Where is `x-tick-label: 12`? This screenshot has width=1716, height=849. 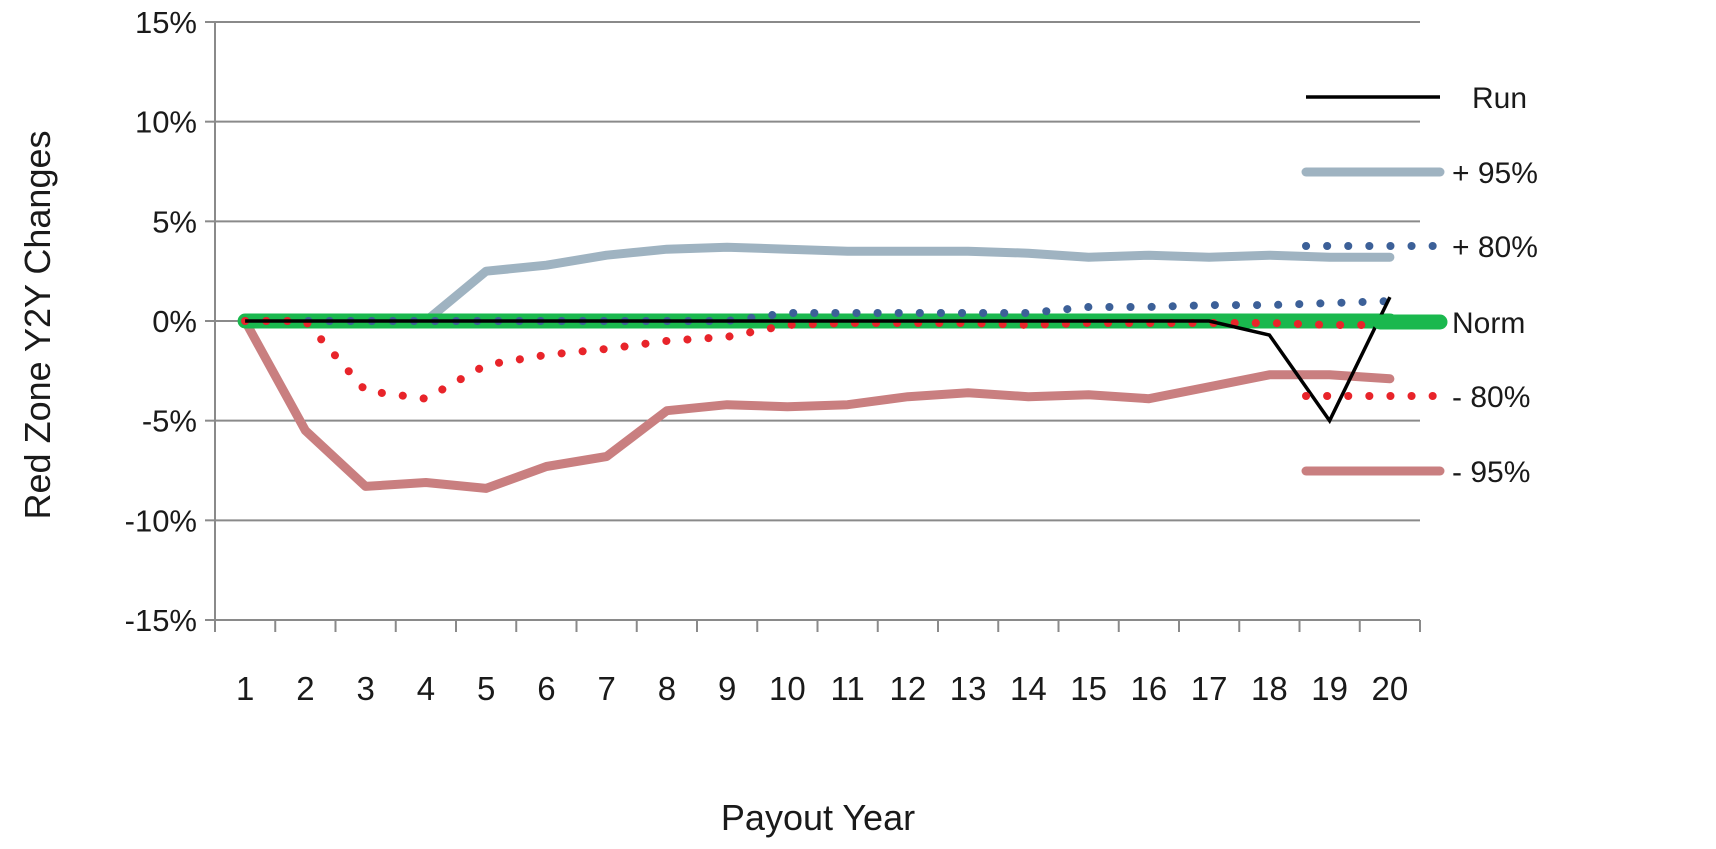 x-tick-label: 12 is located at coordinates (908, 688).